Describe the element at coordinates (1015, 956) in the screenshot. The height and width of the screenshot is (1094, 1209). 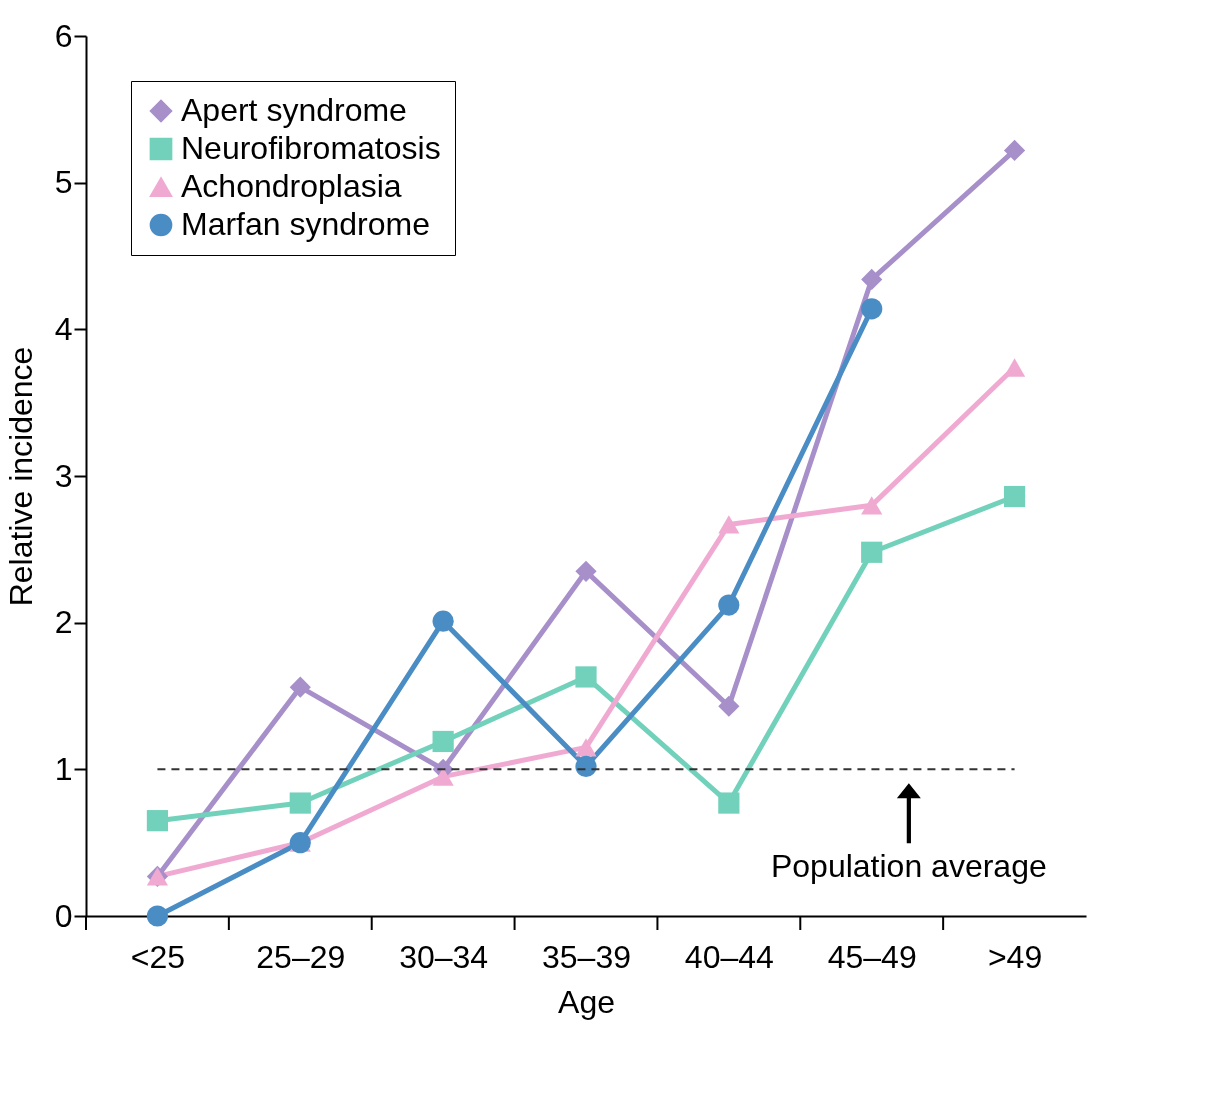
I see `x-tick-label: >49` at that location.